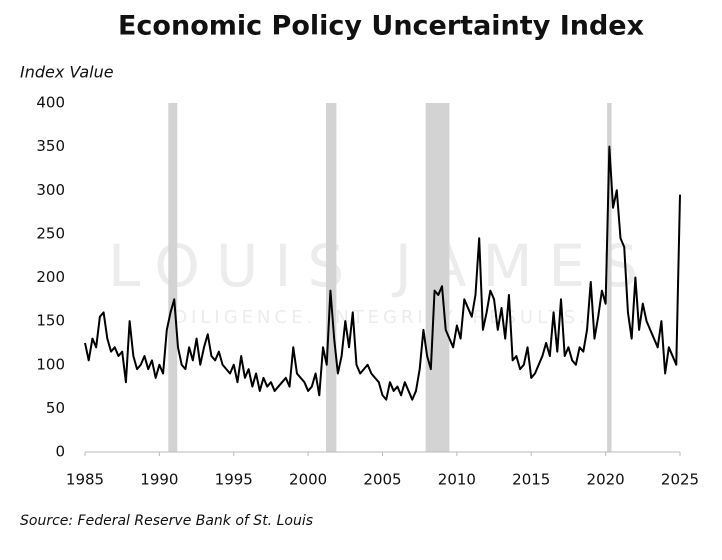 The image size is (722, 560). What do you see at coordinates (381, 317) in the screenshot?
I see `watermark-tagline: DILIGENCE. INTEGRITY. RESULTS.` at bounding box center [381, 317].